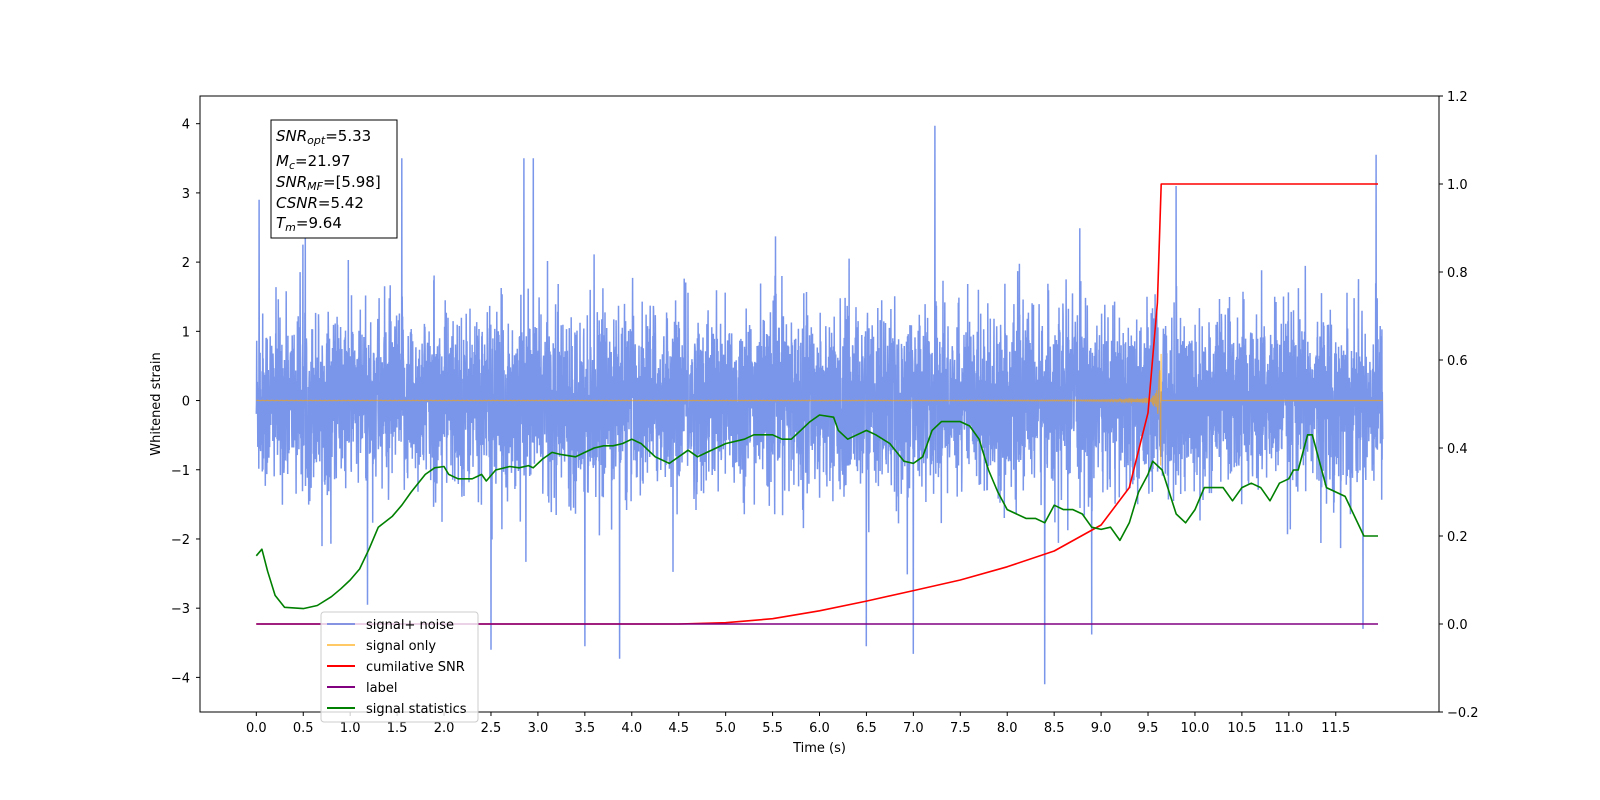 This screenshot has height=800, width=1600. What do you see at coordinates (180, 540) in the screenshot?
I see `y-tick-label: −2` at bounding box center [180, 540].